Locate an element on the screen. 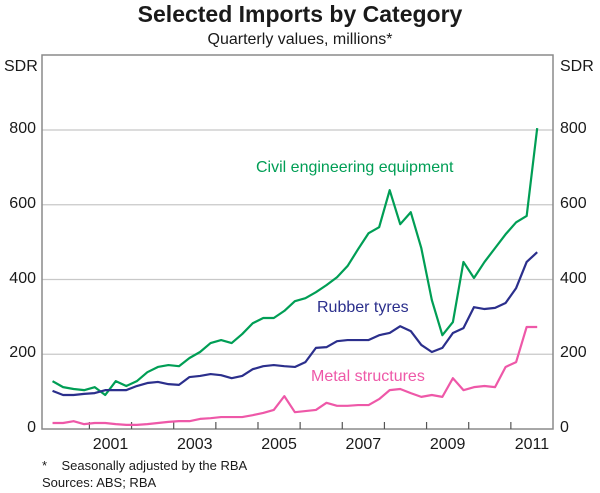 The image size is (600, 493). x-tick-label-2009: 2009 is located at coordinates (447, 444).